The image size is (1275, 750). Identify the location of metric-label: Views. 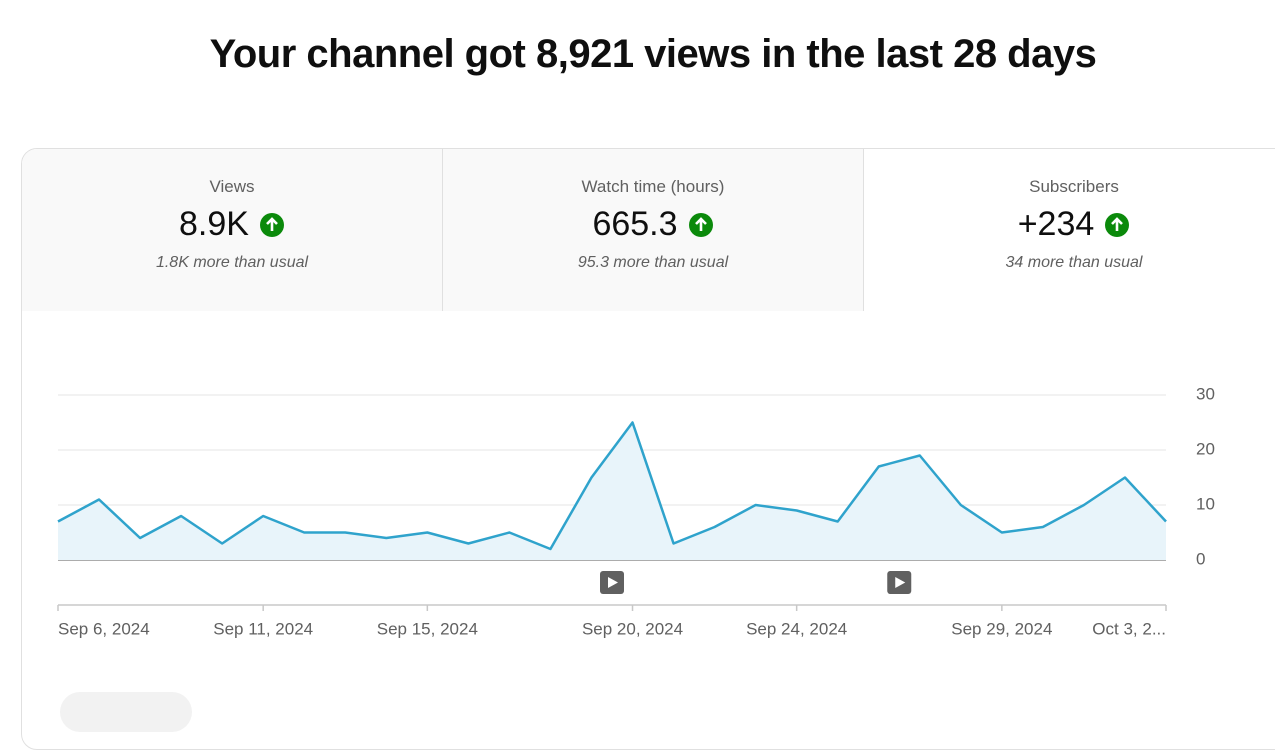
(232, 186).